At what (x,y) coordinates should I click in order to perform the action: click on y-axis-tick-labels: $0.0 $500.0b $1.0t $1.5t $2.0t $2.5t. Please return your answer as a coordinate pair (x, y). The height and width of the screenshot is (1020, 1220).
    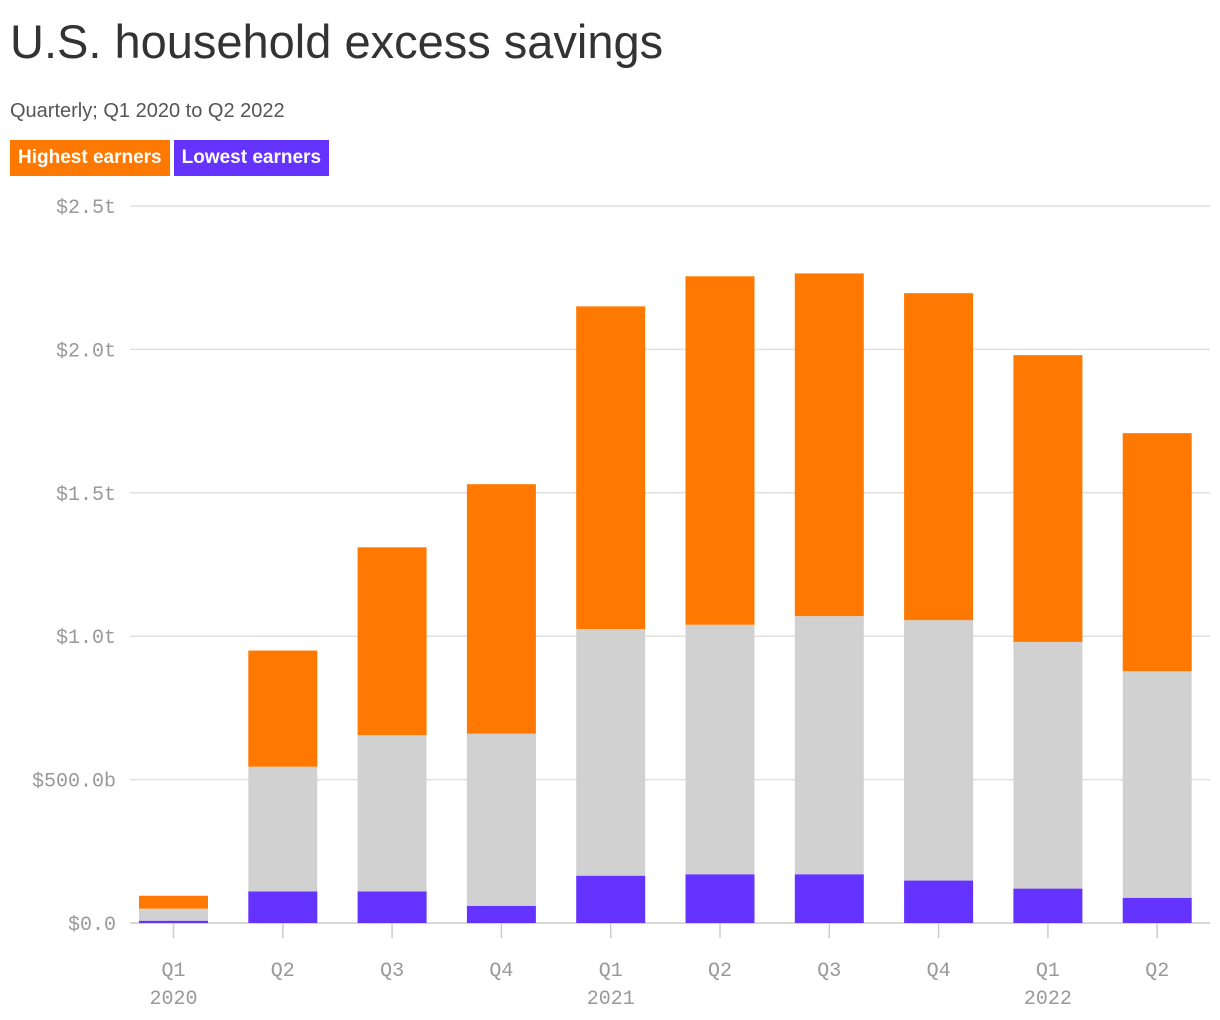
    Looking at the image, I should click on (74, 567).